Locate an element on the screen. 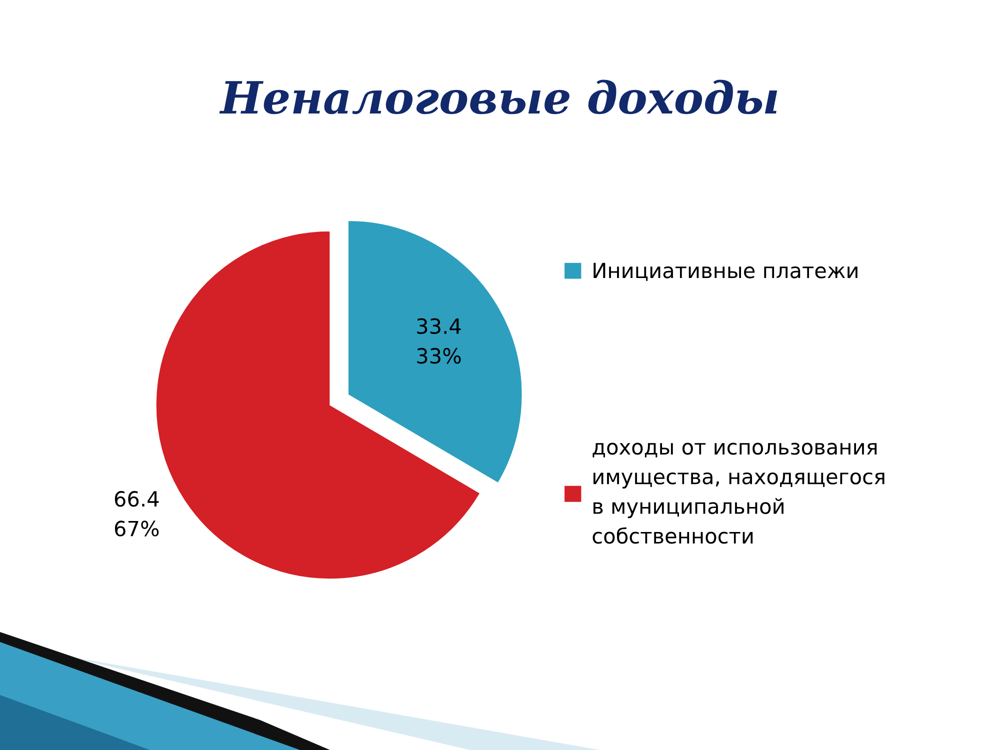 The height and width of the screenshot is (750, 1000). data-label: 66.4 67% is located at coordinates (136, 513).